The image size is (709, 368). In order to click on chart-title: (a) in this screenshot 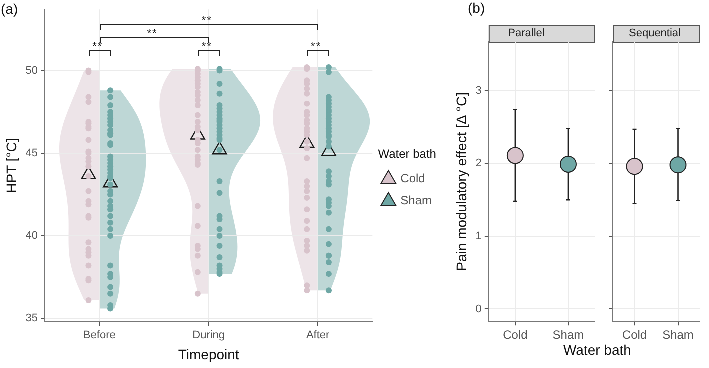, I will do `click(9, 9)`.